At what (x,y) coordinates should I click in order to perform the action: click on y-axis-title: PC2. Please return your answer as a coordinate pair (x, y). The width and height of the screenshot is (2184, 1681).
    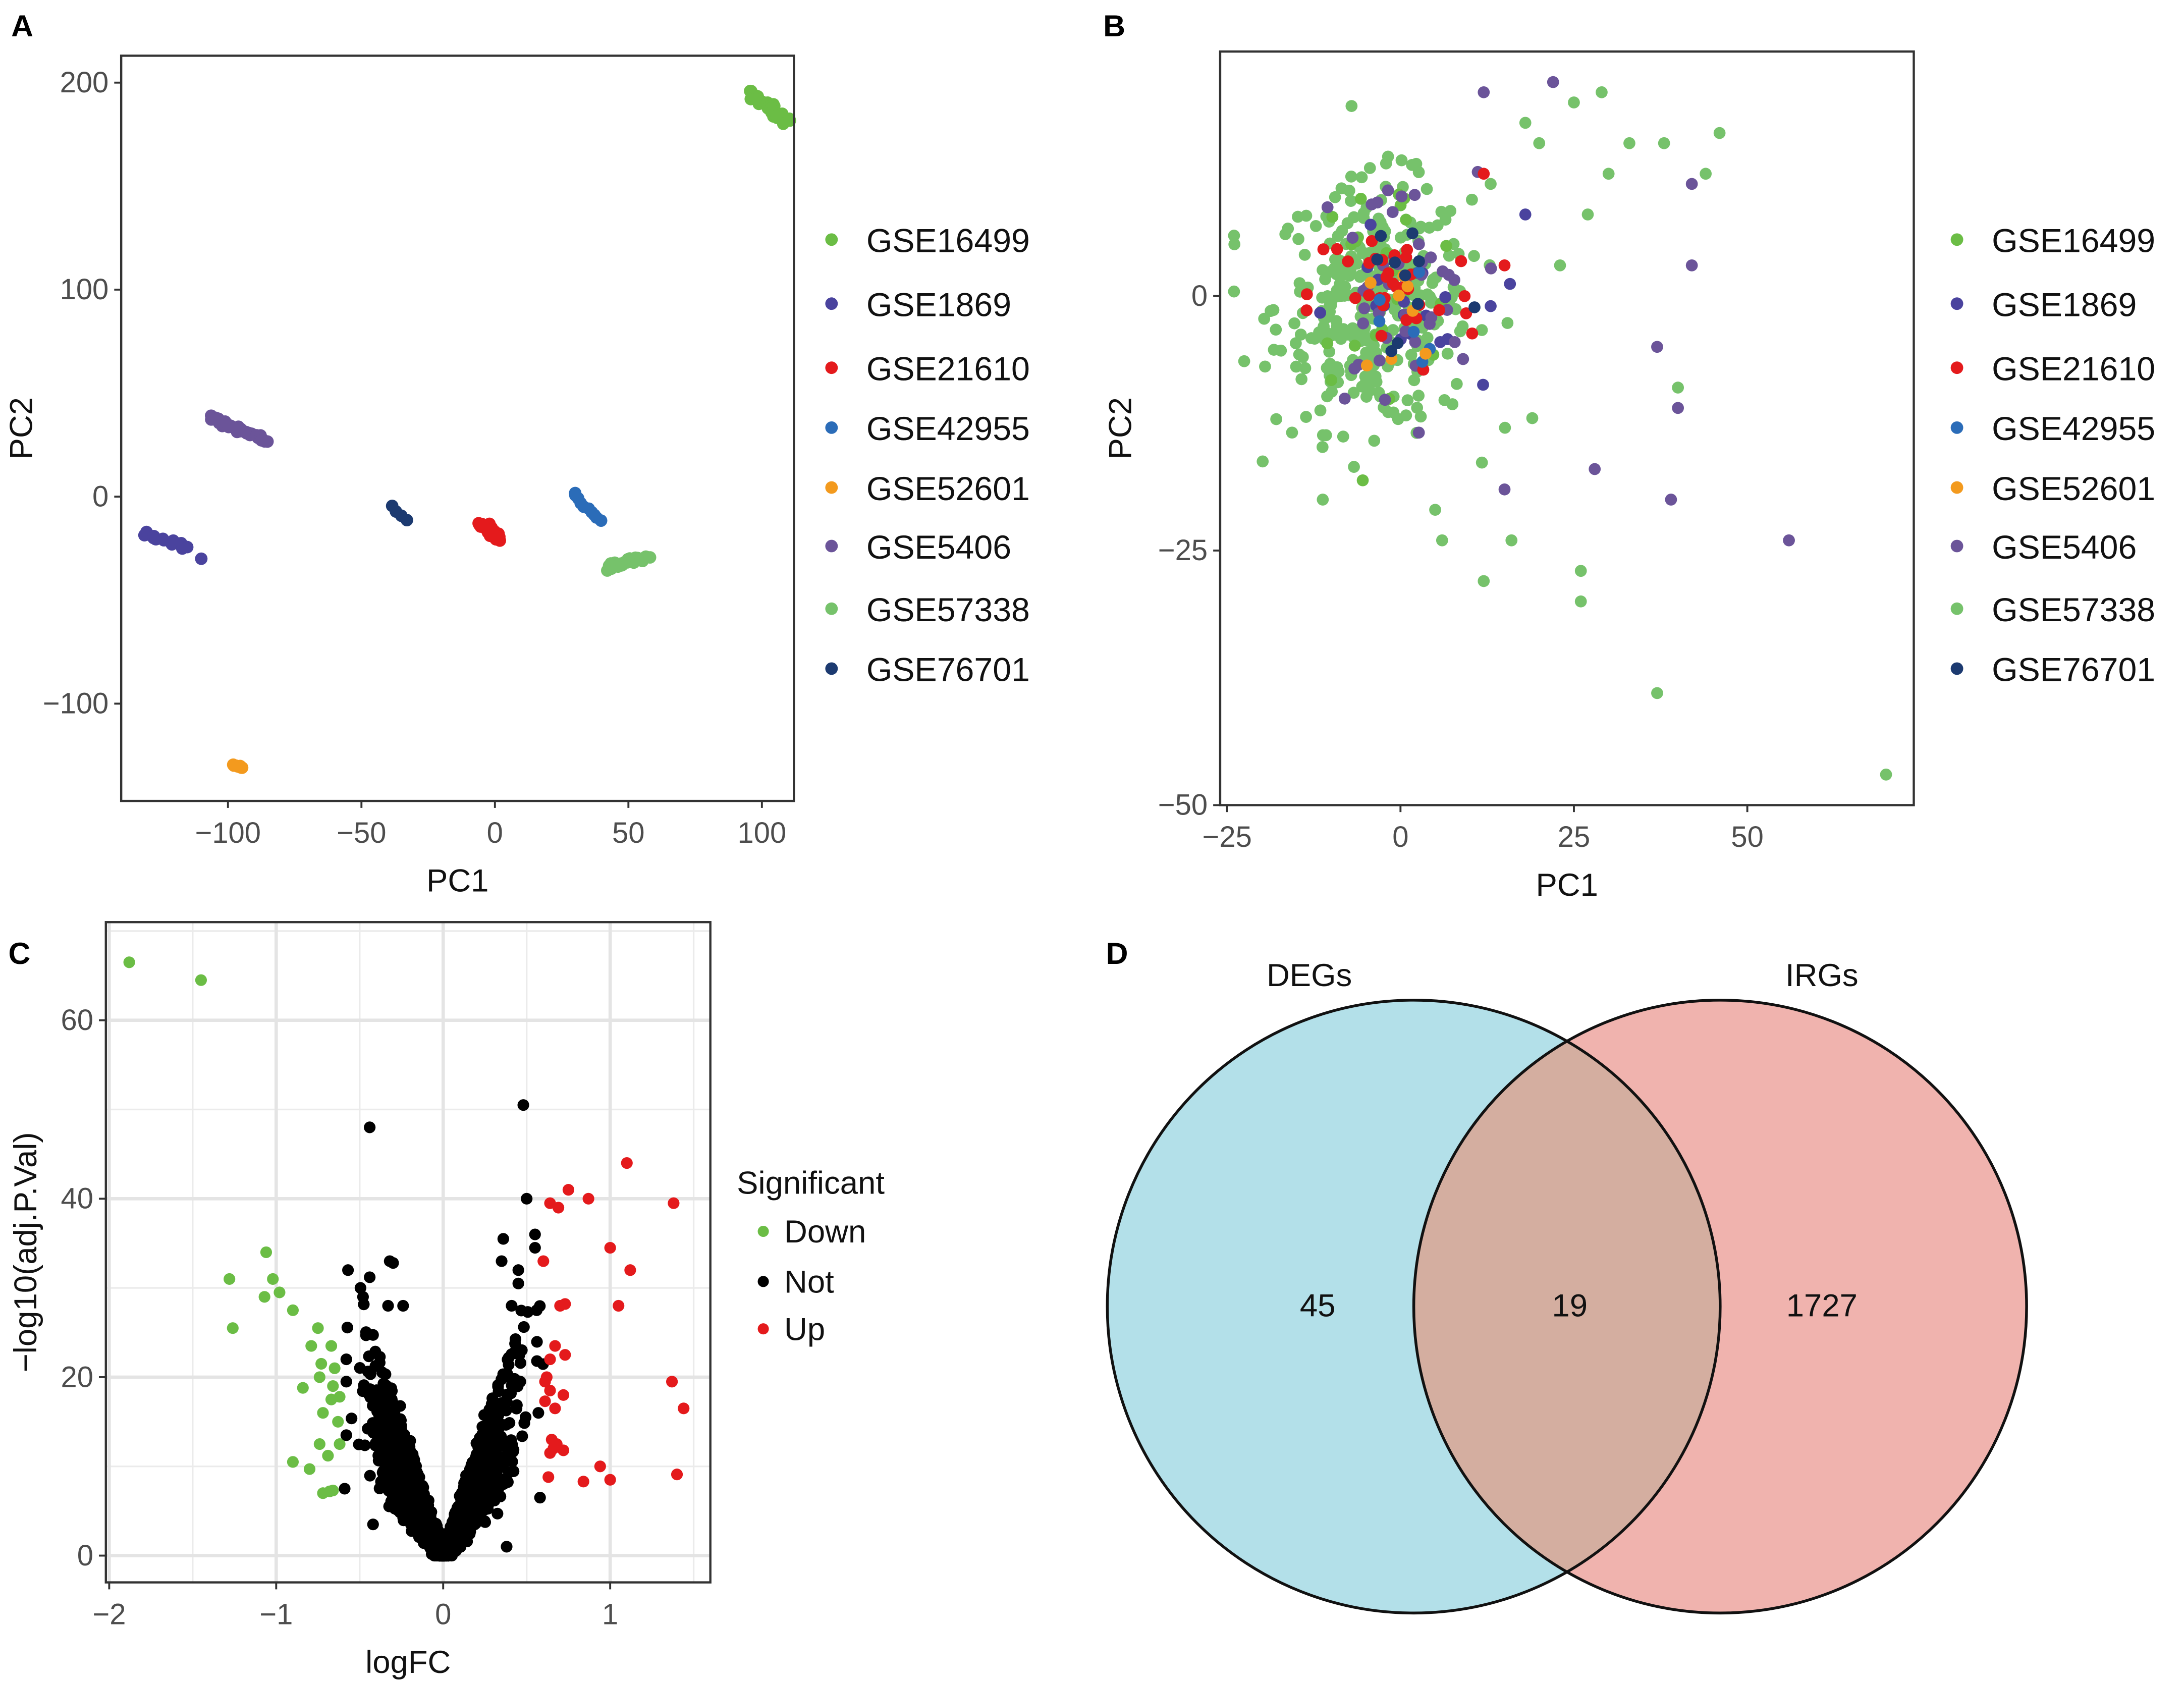
    Looking at the image, I should click on (1120, 428).